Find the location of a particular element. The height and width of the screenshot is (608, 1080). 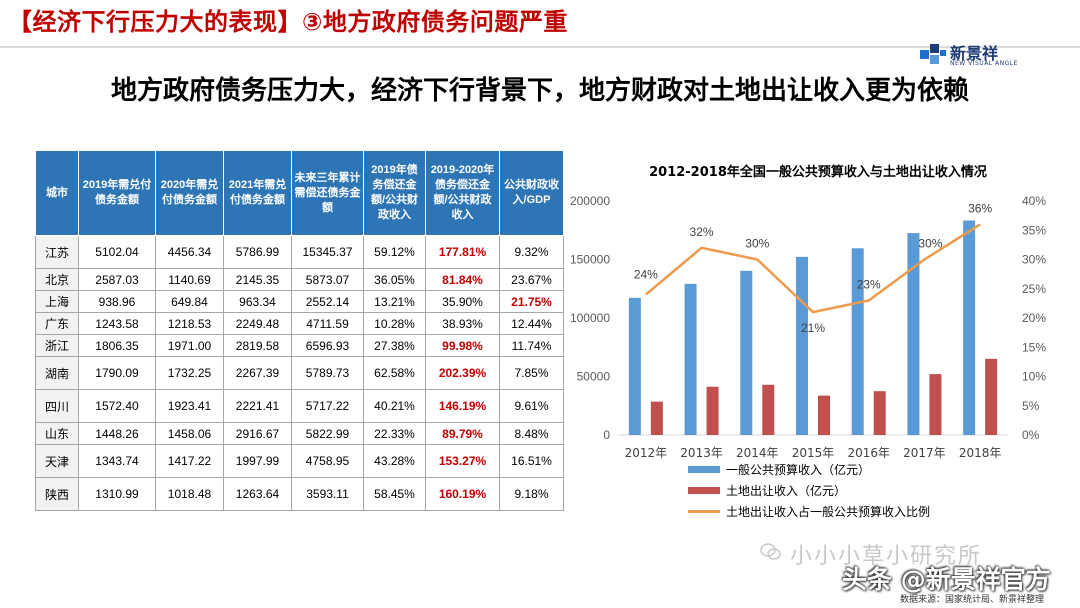

table-cell: 1806.35 is located at coordinates (117, 345).